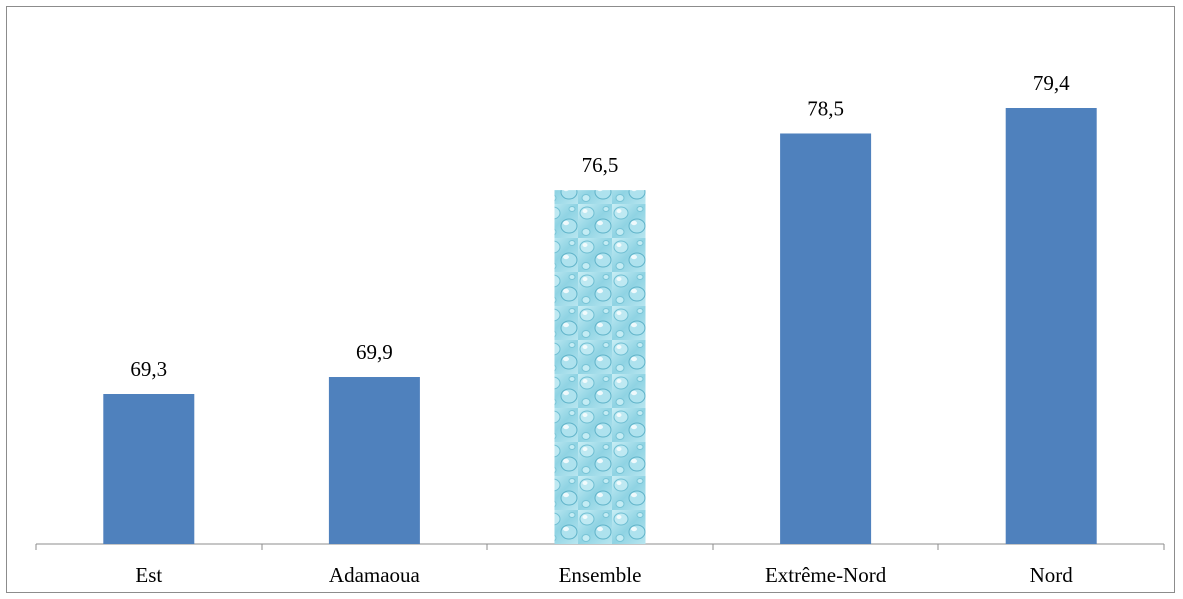  What do you see at coordinates (1051, 83) in the screenshot?
I see `data-label: 79,4` at bounding box center [1051, 83].